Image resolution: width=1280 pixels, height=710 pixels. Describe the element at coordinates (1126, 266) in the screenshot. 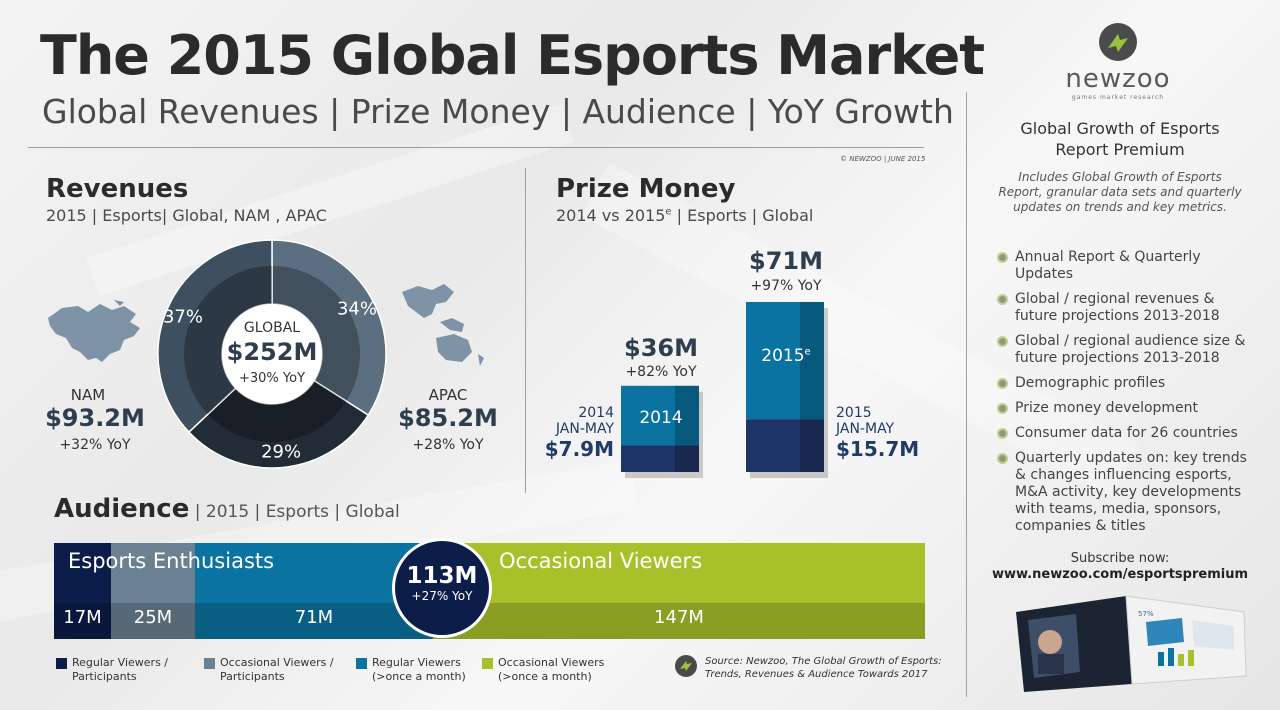

I see `sidebar-feature-item: Annual Report & Quarterly Updates` at that location.